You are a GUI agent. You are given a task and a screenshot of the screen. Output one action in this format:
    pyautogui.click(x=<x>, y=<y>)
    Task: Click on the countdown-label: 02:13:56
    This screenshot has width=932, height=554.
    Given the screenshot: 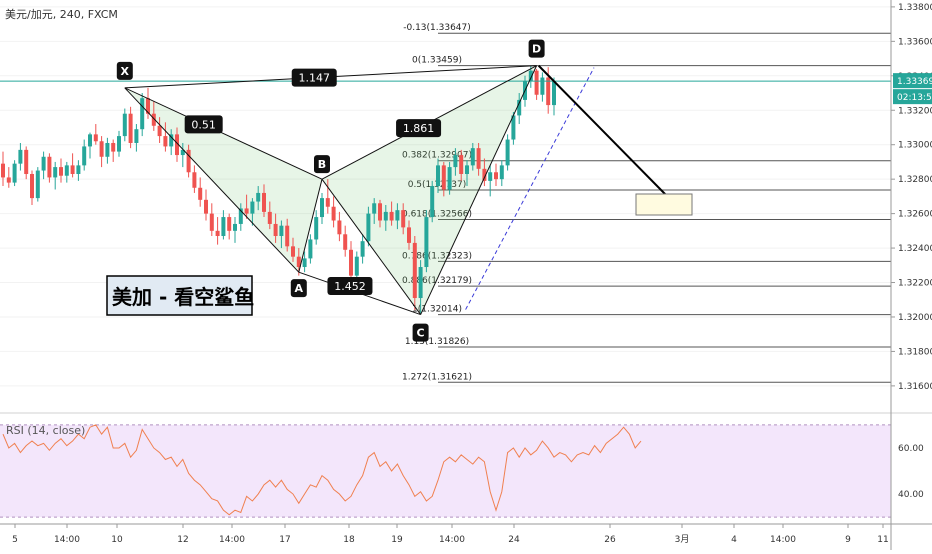 What is the action you would take?
    pyautogui.click(x=914, y=98)
    